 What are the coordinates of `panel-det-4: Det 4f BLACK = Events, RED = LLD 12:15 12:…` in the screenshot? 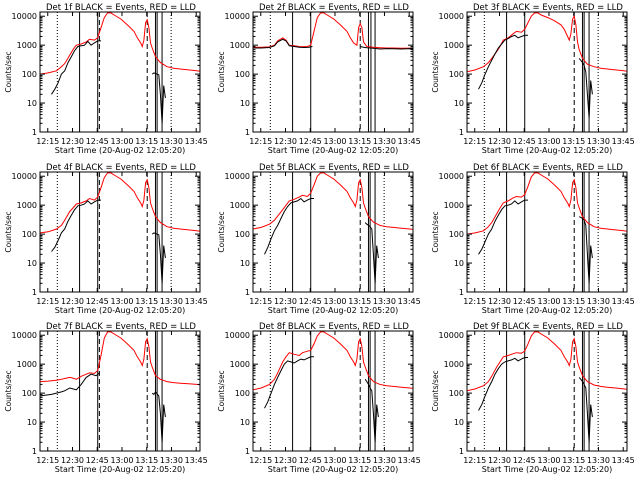 It's located at (106, 239).